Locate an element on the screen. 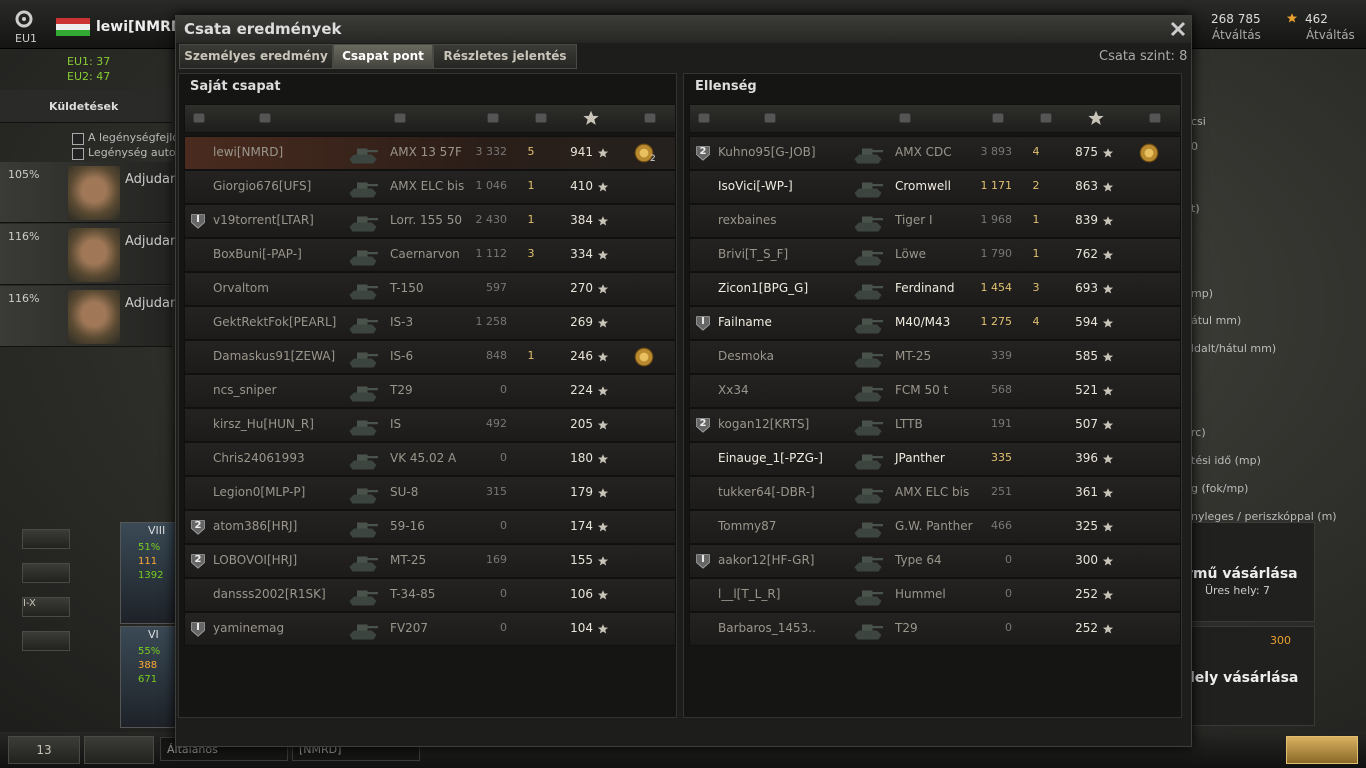  chat-button is located at coordinates (119, 750).